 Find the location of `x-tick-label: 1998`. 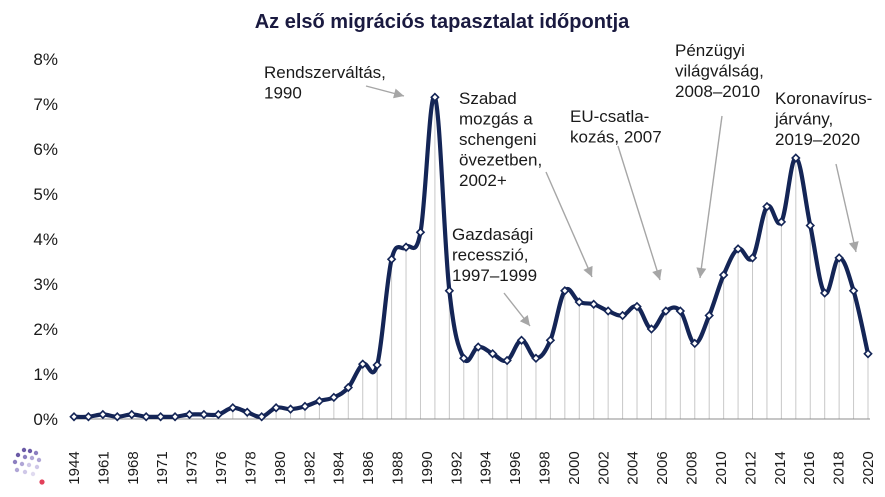

x-tick-label: 1998 is located at coordinates (545, 467).